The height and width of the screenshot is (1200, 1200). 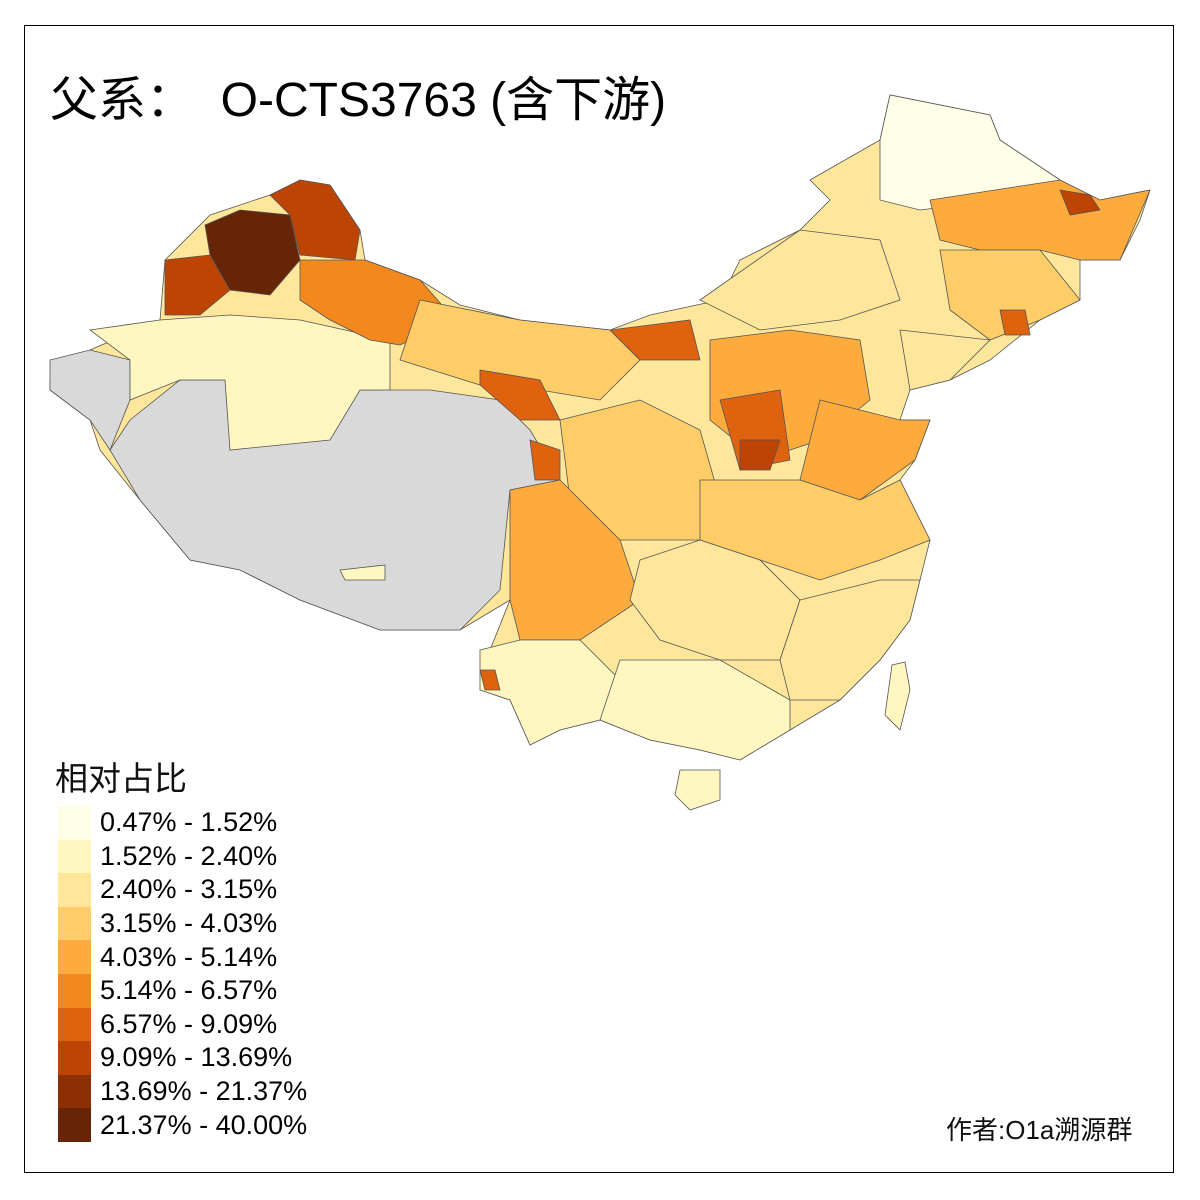 I want to click on legend-item: 3.15% - 4.03%, so click(x=182, y=923).